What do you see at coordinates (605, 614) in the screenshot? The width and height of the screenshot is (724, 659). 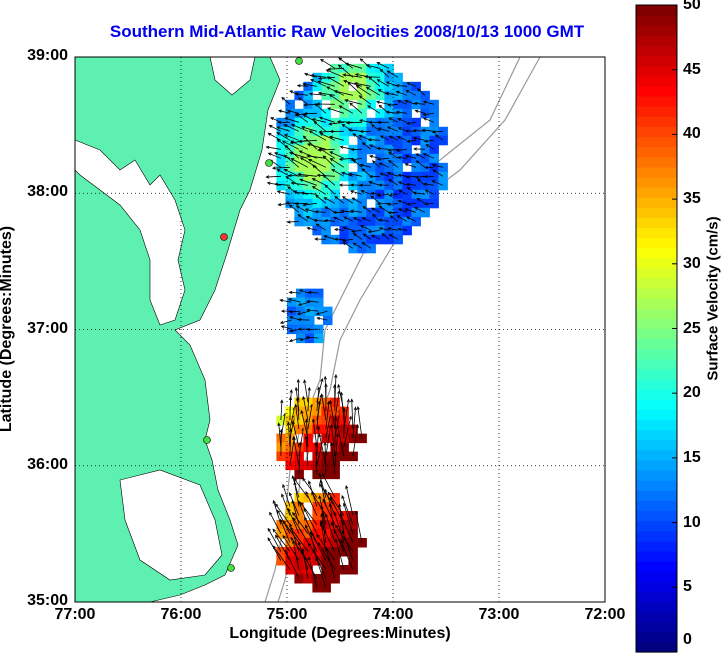 I see `x-tick-label: 72:00` at bounding box center [605, 614].